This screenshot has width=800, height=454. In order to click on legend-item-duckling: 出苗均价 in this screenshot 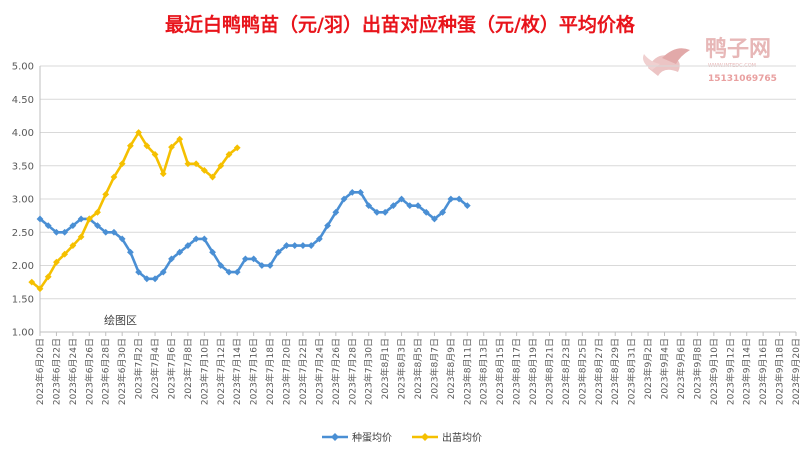, I will do `click(447, 437)`.